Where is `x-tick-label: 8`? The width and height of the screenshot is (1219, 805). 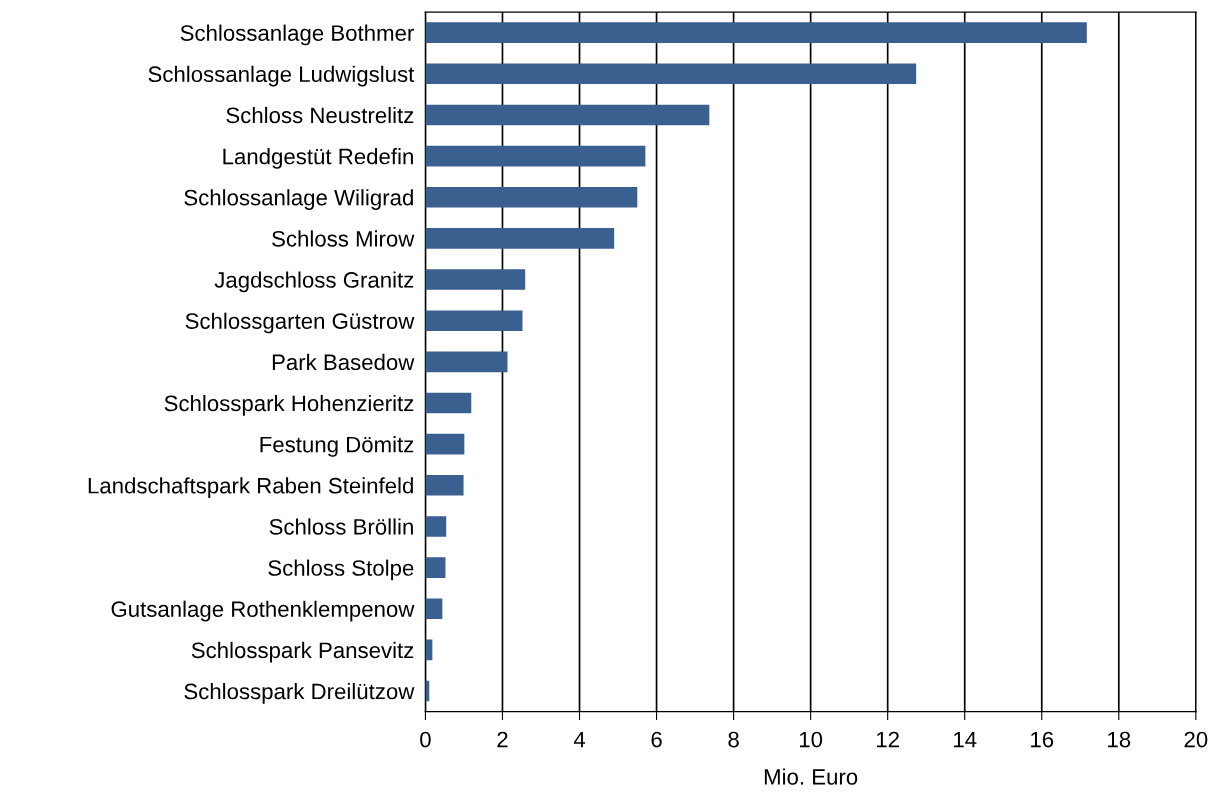
x-tick-label: 8 is located at coordinates (733, 739).